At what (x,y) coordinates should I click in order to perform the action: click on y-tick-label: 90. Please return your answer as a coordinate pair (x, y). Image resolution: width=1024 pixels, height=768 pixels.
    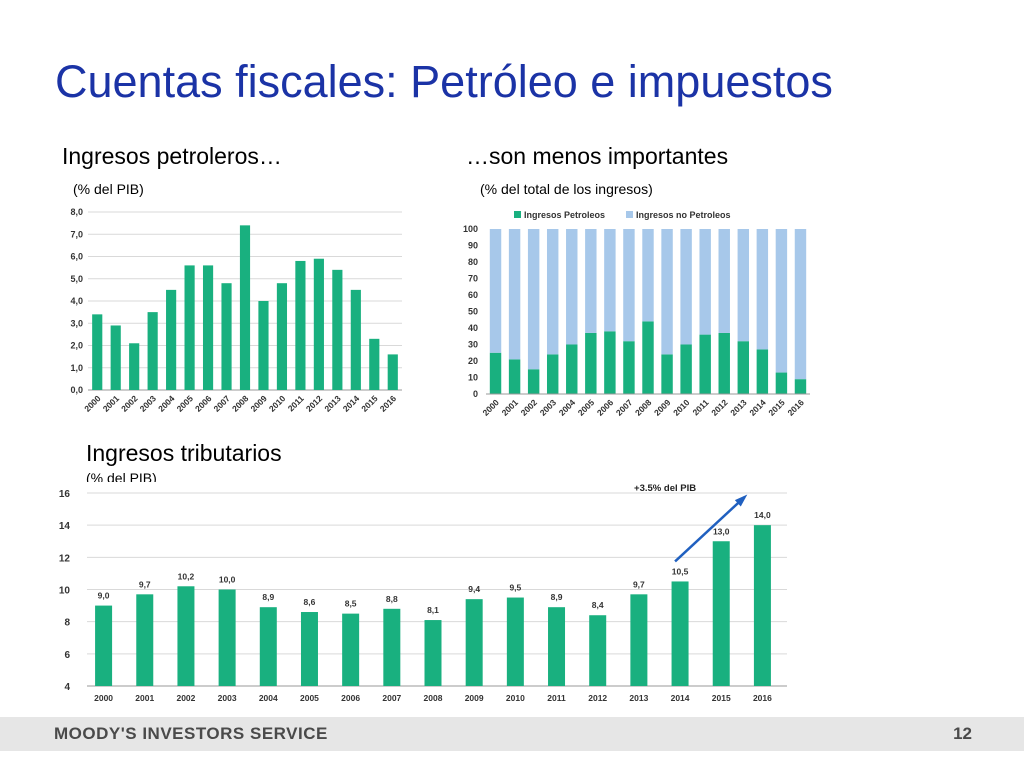
    Looking at the image, I should click on (473, 246).